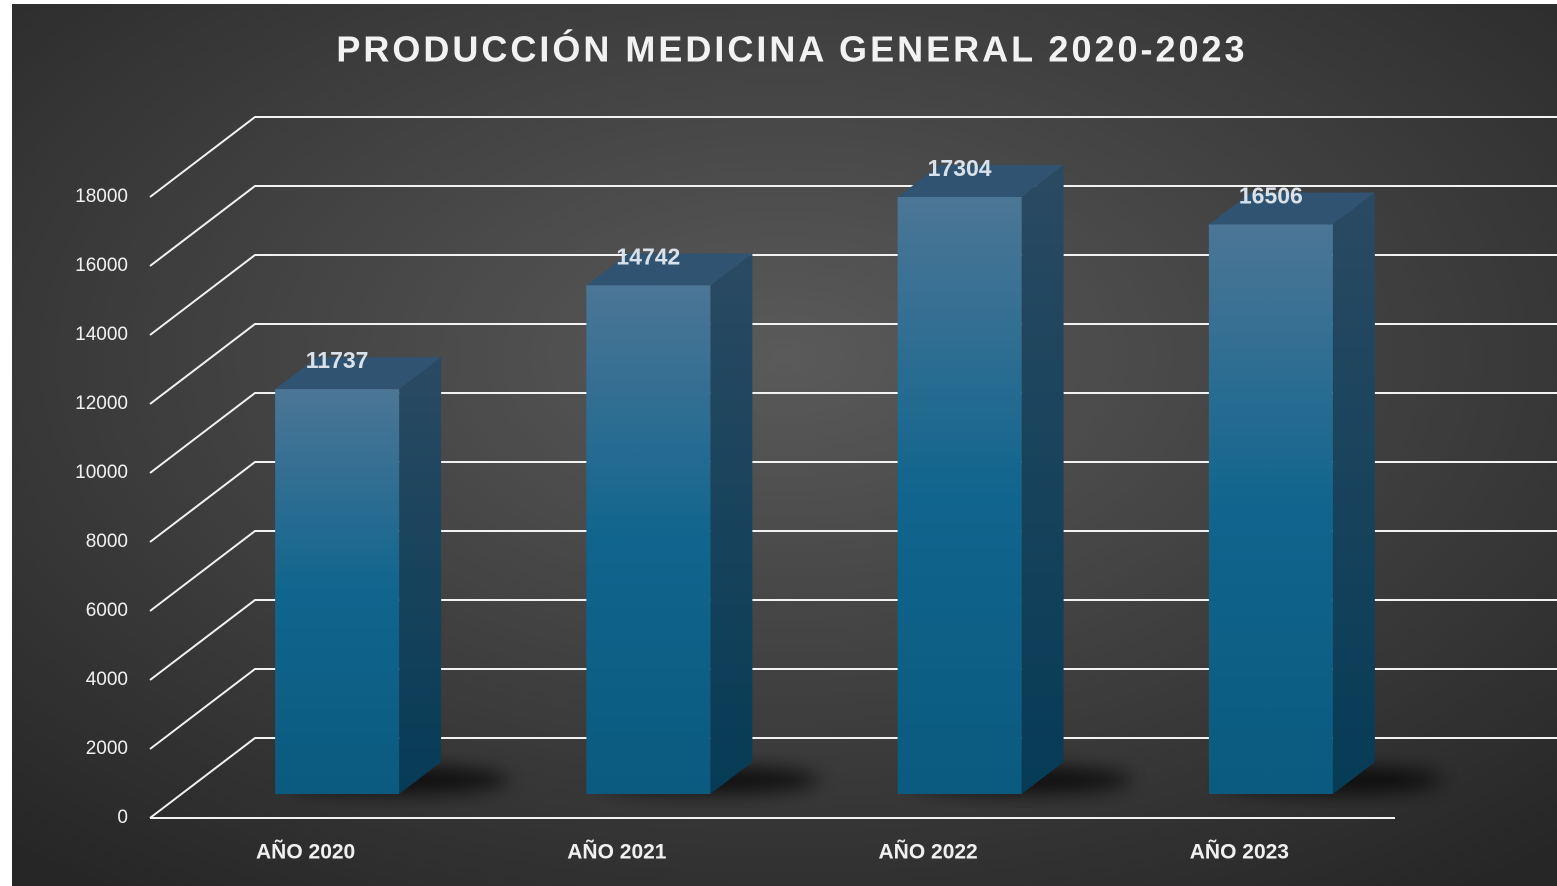 The height and width of the screenshot is (886, 1557). I want to click on y-tick-label: 4000, so click(107, 679).